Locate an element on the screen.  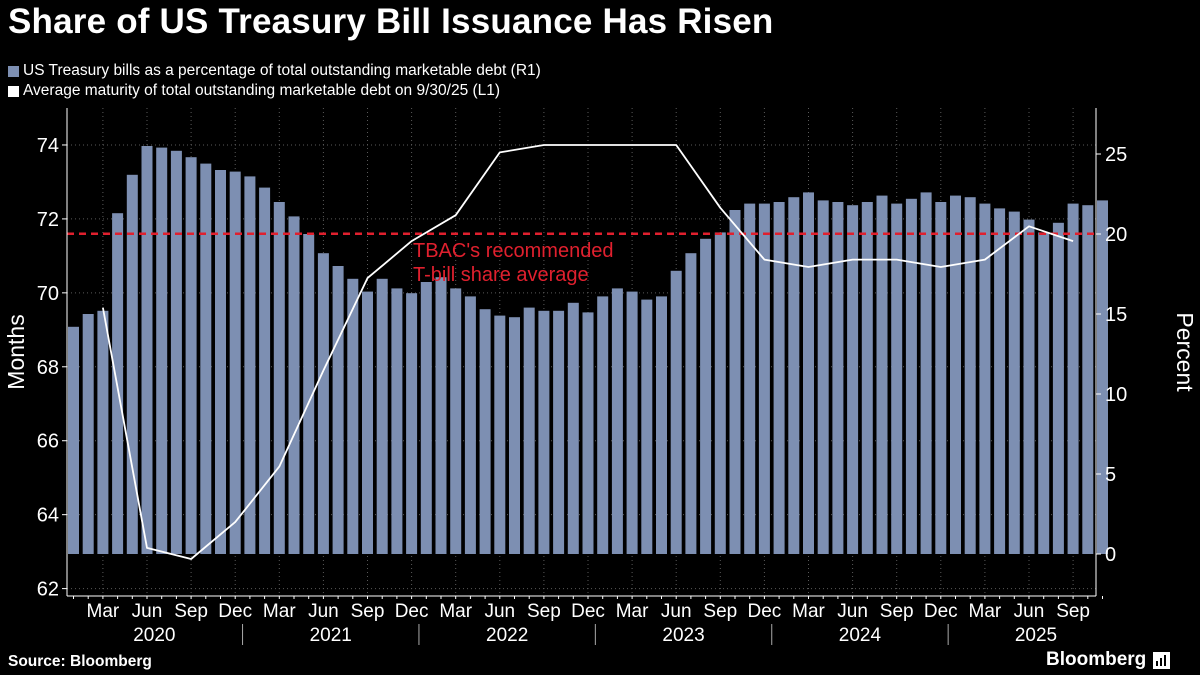
right-tick-label: 20 is located at coordinates (1116, 235).